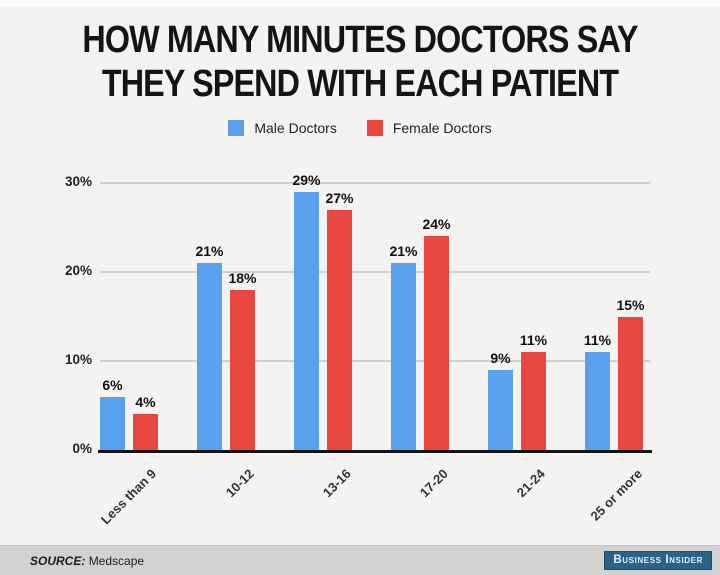 Image resolution: width=720 pixels, height=575 pixels. I want to click on legend-label-female-doctors: Female Doctors, so click(442, 128).